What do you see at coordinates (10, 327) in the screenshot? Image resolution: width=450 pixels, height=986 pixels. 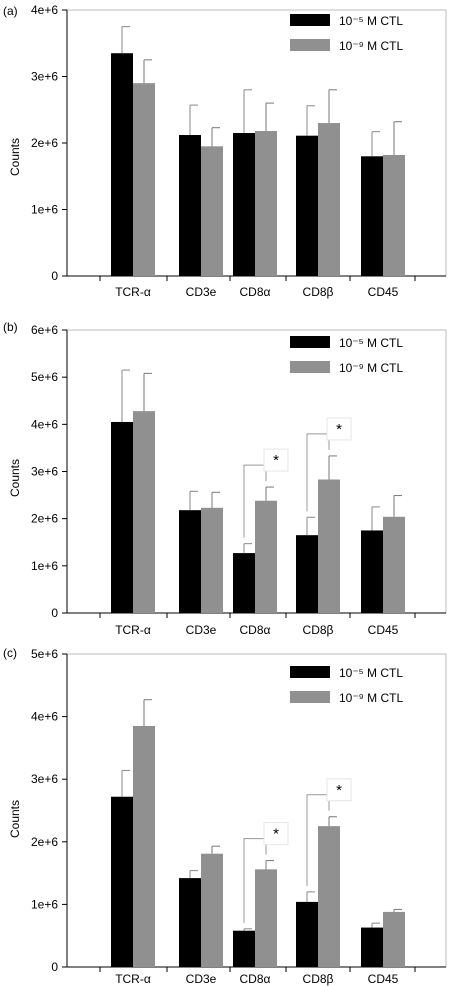 I see `panel-label: (b)` at bounding box center [10, 327].